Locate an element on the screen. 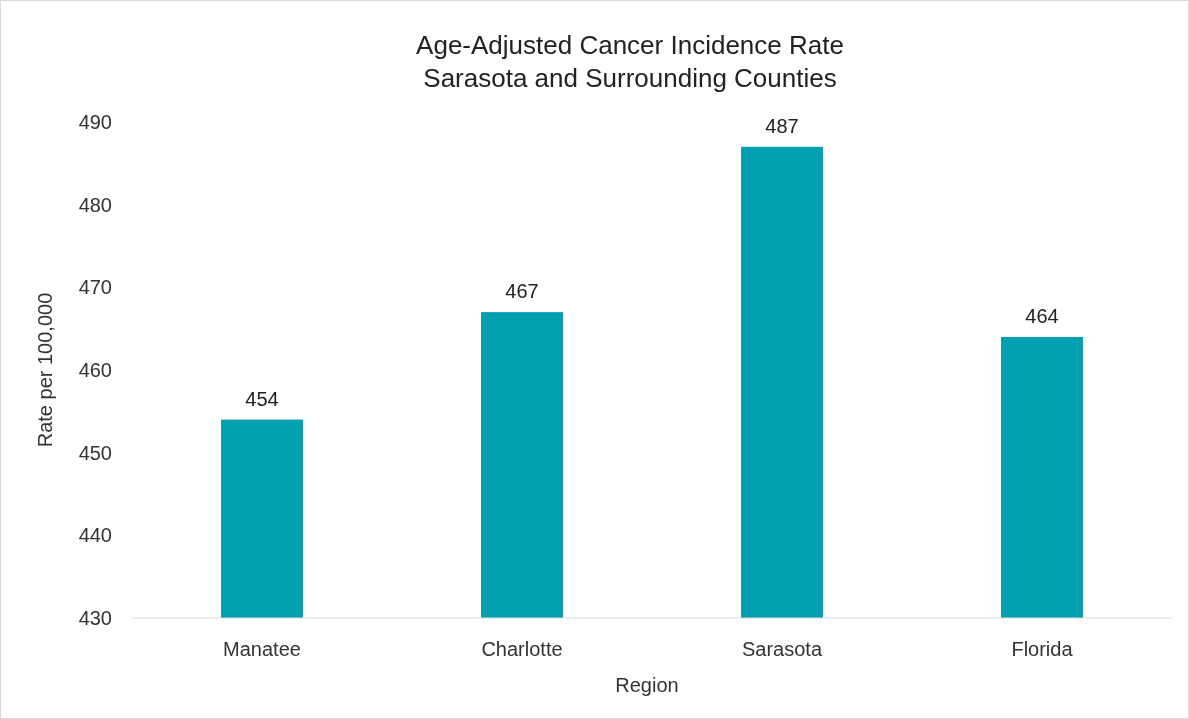 This screenshot has height=719, width=1189. y-tick-label: 450 is located at coordinates (95, 452).